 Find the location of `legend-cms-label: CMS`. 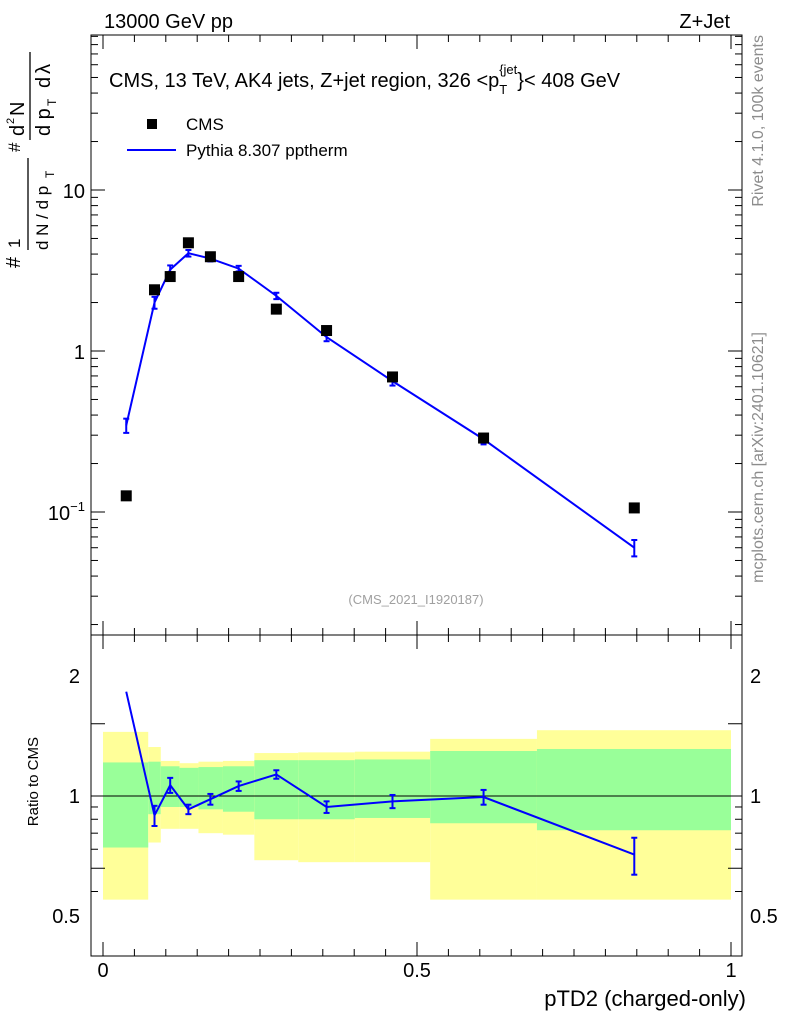

legend-cms-label: CMS is located at coordinates (205, 124).